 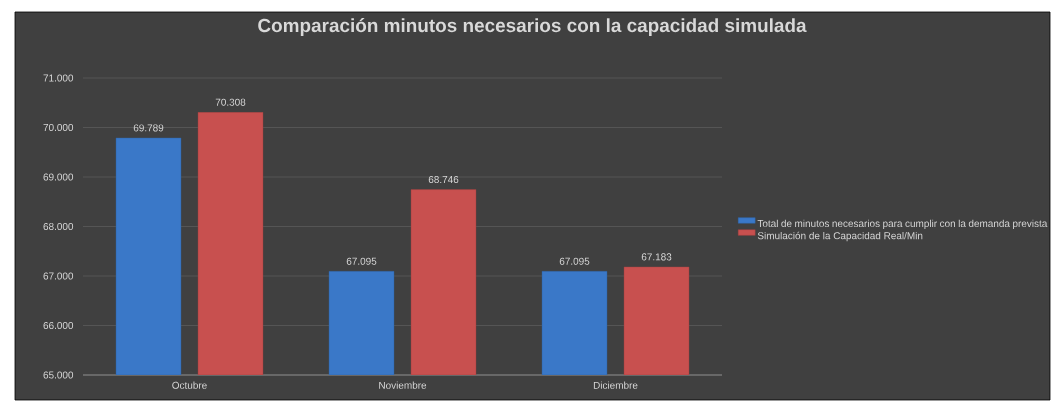 What do you see at coordinates (58, 127) in the screenshot?
I see `y-tick-label: 70.000` at bounding box center [58, 127].